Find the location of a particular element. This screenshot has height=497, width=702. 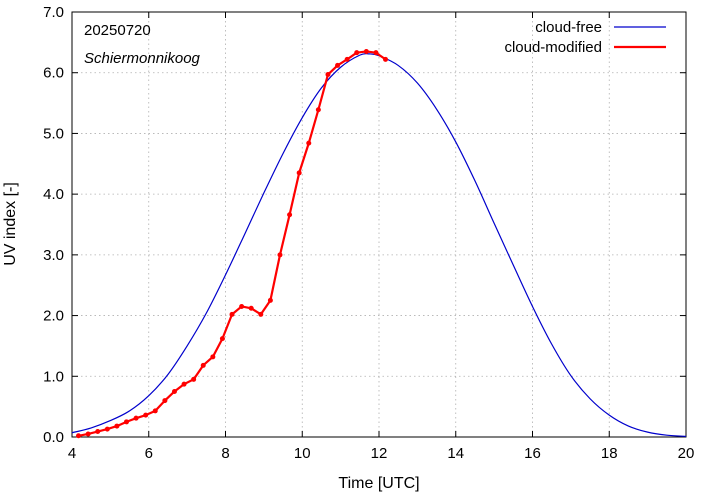

x-tick-label: 8 is located at coordinates (225, 453).